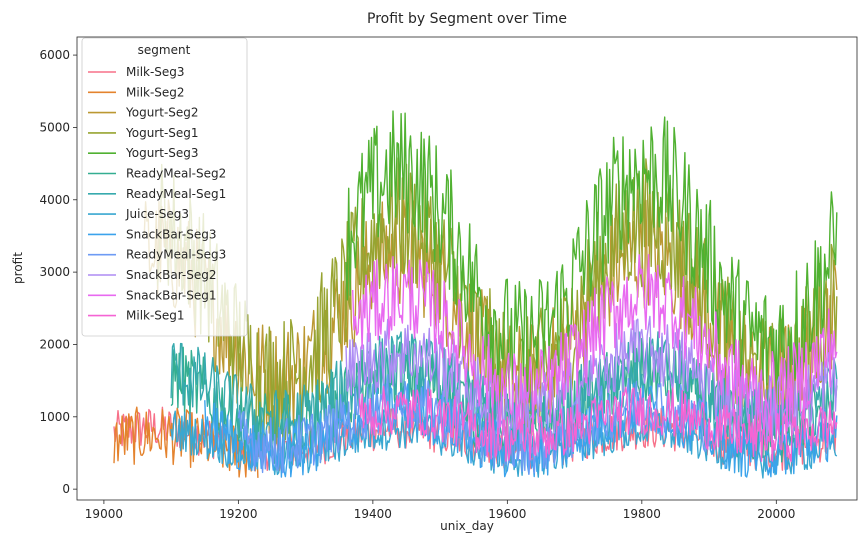  Describe the element at coordinates (155, 72) in the screenshot. I see `legend-entry: Milk-Seg3` at that location.